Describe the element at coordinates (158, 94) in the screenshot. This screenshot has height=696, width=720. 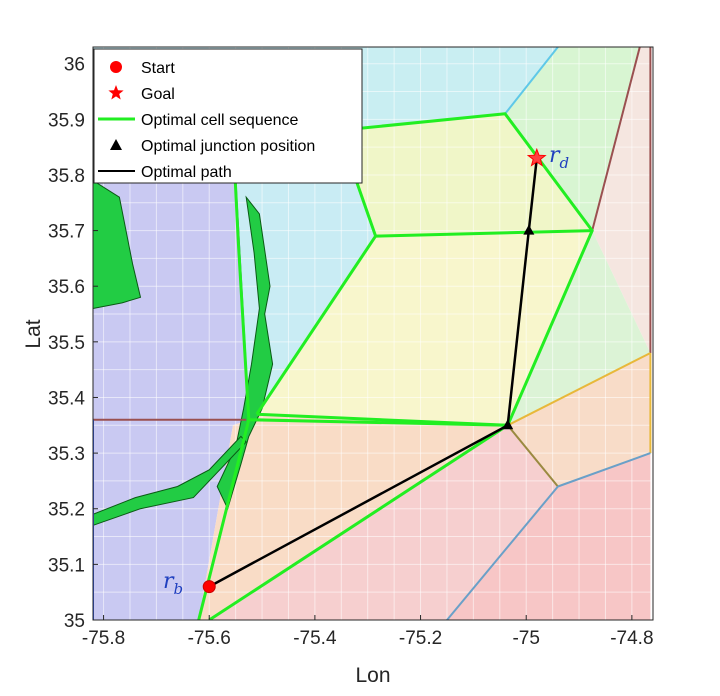
I see `legend-label: Goal` at that location.